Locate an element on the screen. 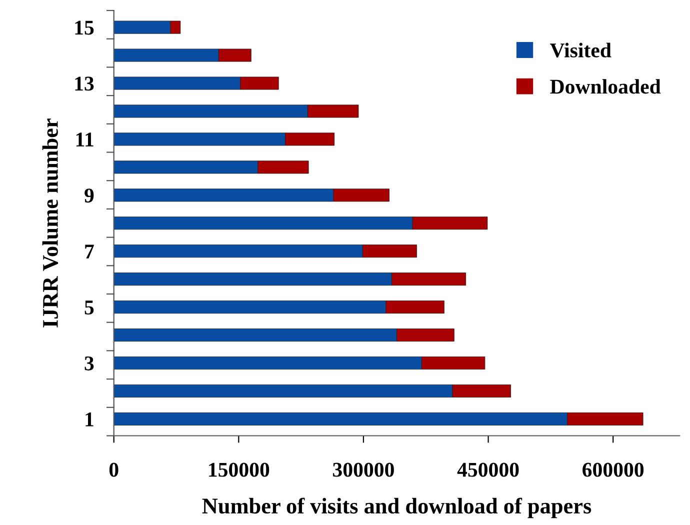  x-tick-label: 300000 is located at coordinates (363, 469).